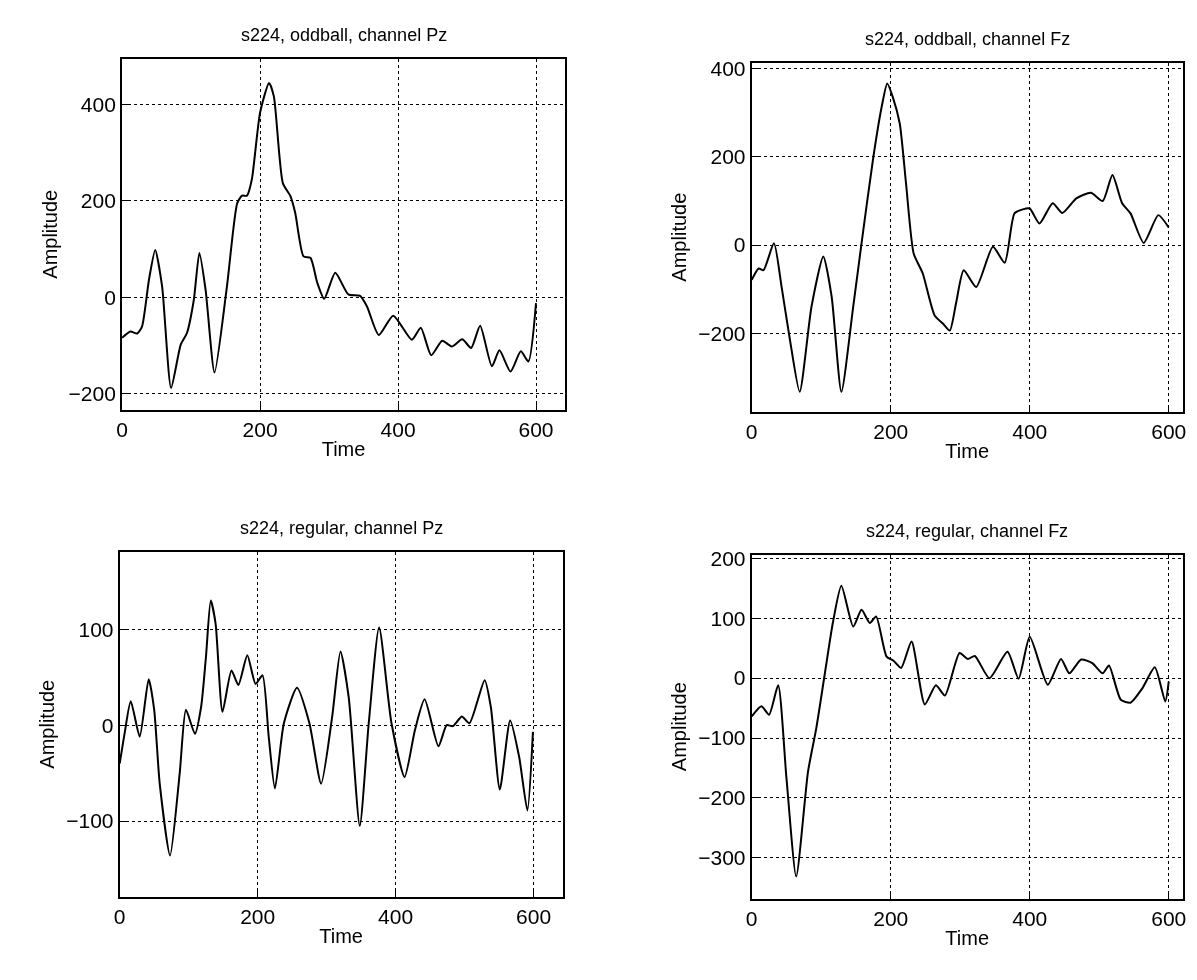 The width and height of the screenshot is (1197, 980). What do you see at coordinates (967, 531) in the screenshot?
I see `chart-title: s224, regular, channel Fz` at bounding box center [967, 531].